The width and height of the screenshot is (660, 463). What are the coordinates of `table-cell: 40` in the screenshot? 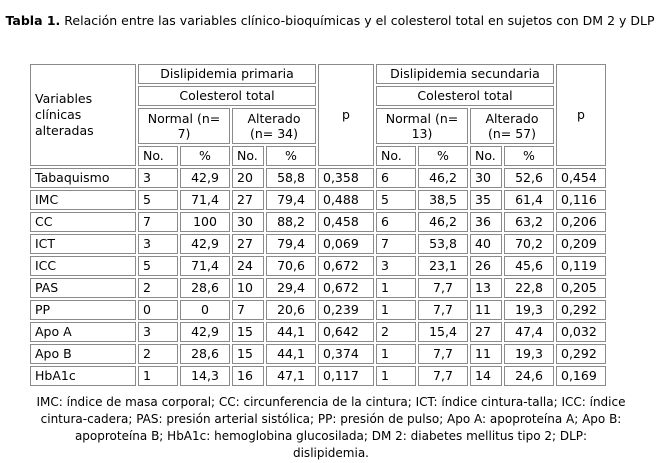 It's located at (486, 244).